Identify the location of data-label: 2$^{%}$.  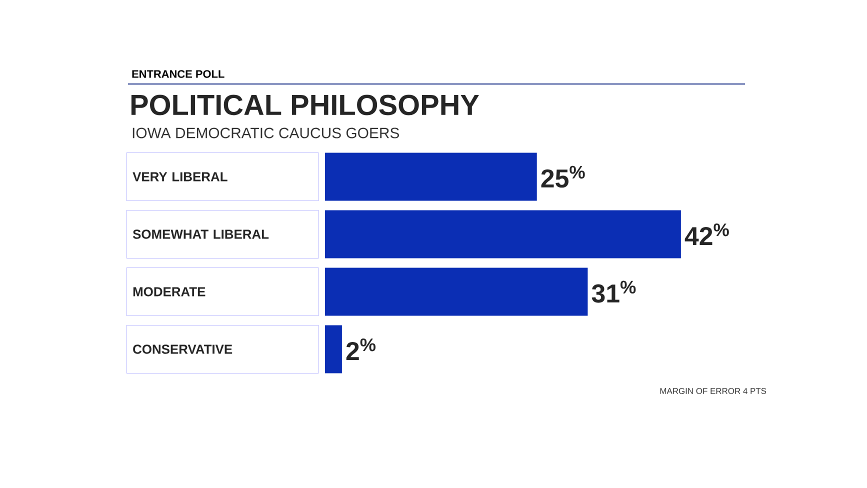
(361, 349).